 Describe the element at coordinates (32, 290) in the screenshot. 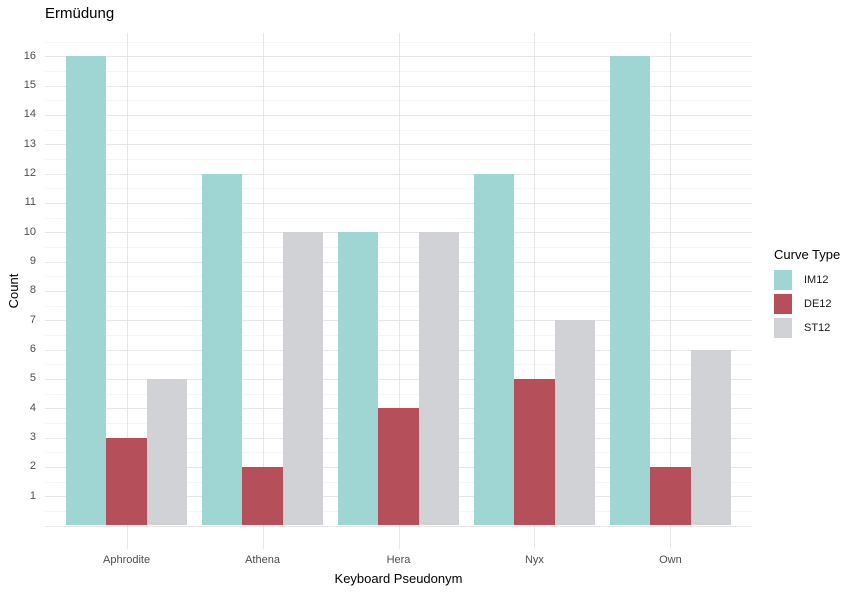

I see `y-tick-label: 8` at that location.